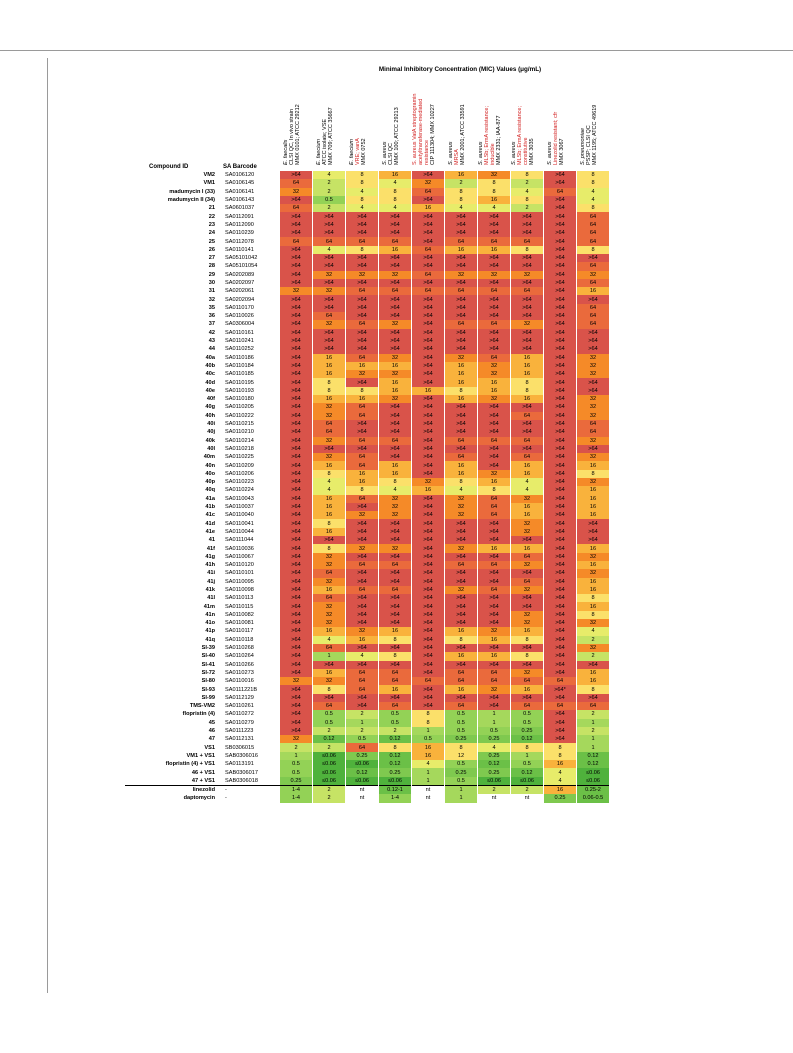 This screenshot has height=1053, width=793. What do you see at coordinates (329, 200) in the screenshot?
I see `mic-value-cell: 0.5` at bounding box center [329, 200].